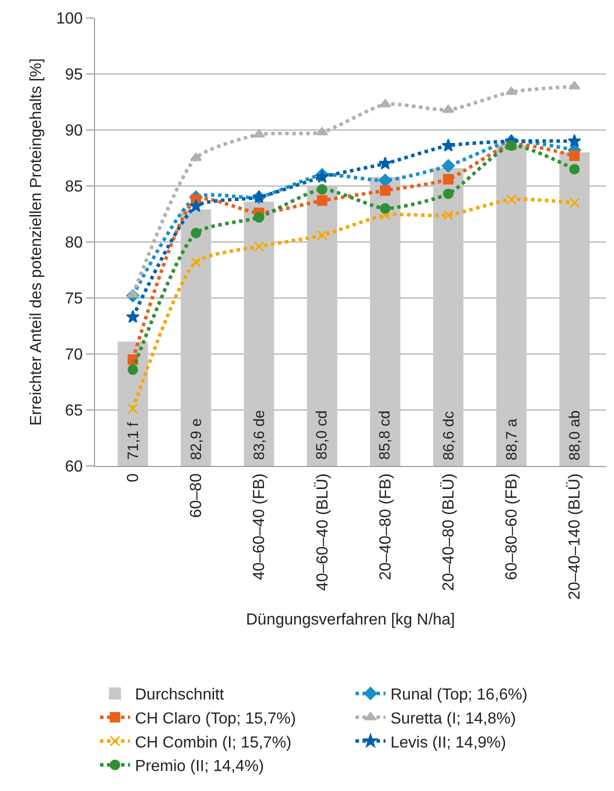 This screenshot has width=614, height=791. Describe the element at coordinates (74, 467) in the screenshot. I see `y-tick-label: 60` at that location.